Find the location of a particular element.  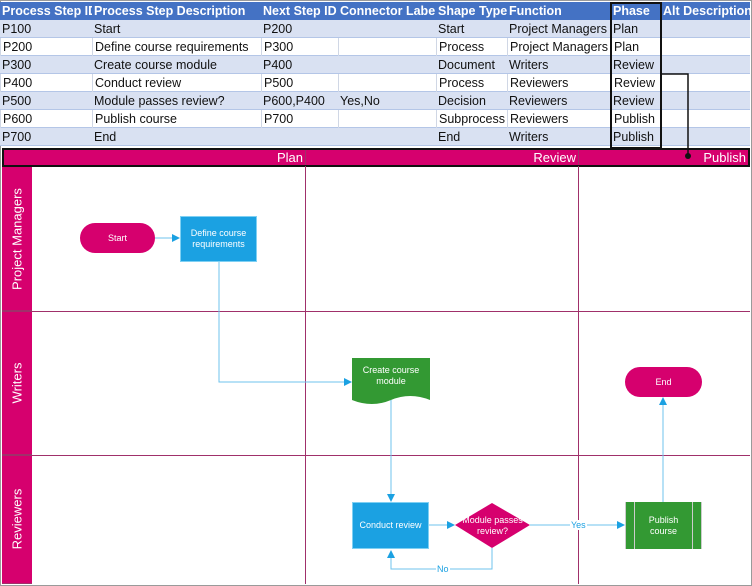

decision-shape is located at coordinates (492, 525).